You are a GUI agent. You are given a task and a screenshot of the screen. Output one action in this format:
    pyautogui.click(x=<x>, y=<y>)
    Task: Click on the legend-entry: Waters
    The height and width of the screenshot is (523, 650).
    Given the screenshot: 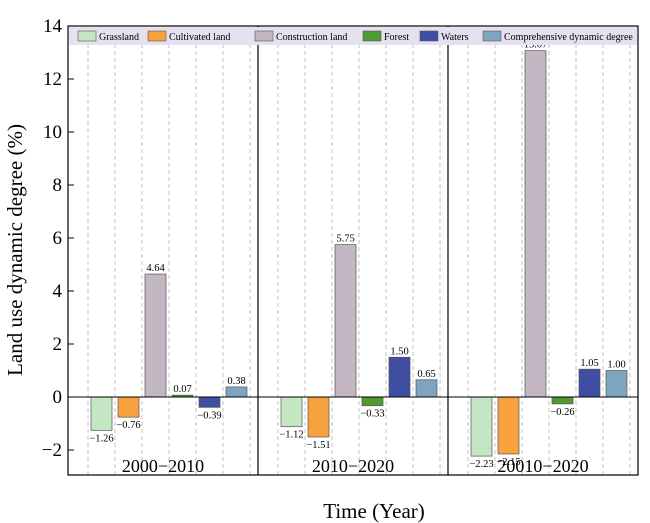 What is the action you would take?
    pyautogui.click(x=455, y=37)
    